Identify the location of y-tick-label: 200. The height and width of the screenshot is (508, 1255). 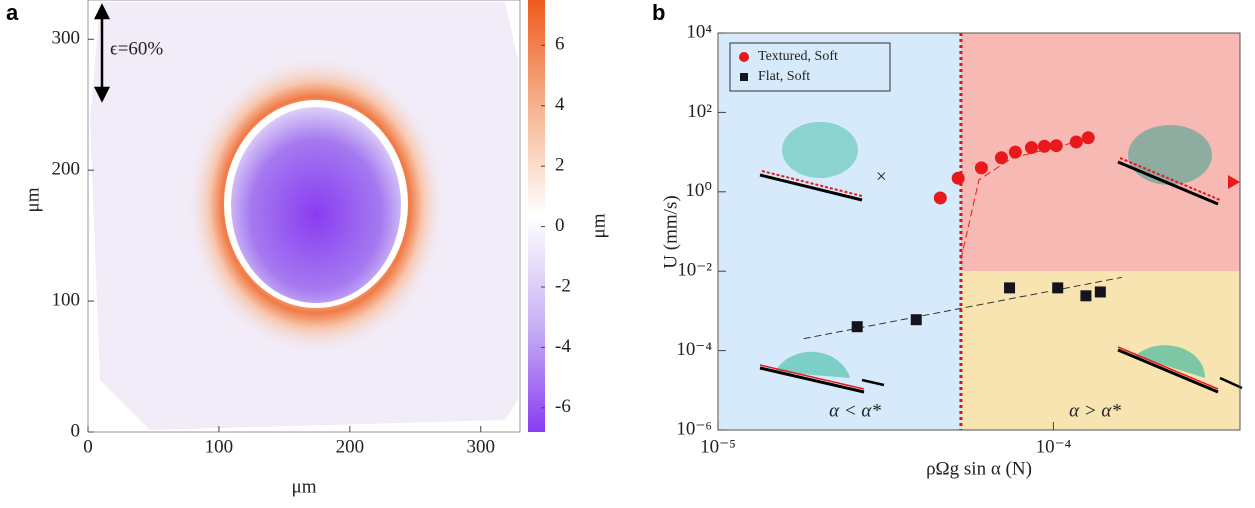
(66, 169).